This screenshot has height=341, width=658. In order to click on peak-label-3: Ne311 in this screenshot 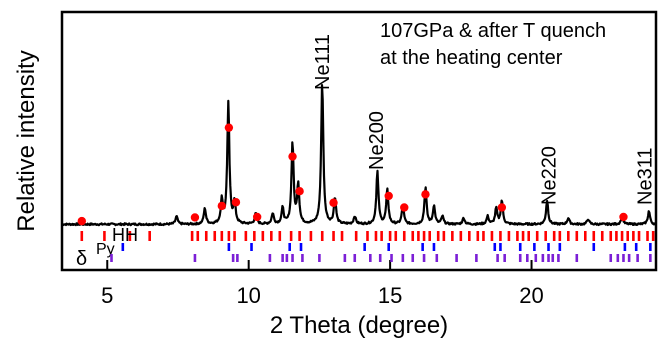, I will do `click(646, 176)`.